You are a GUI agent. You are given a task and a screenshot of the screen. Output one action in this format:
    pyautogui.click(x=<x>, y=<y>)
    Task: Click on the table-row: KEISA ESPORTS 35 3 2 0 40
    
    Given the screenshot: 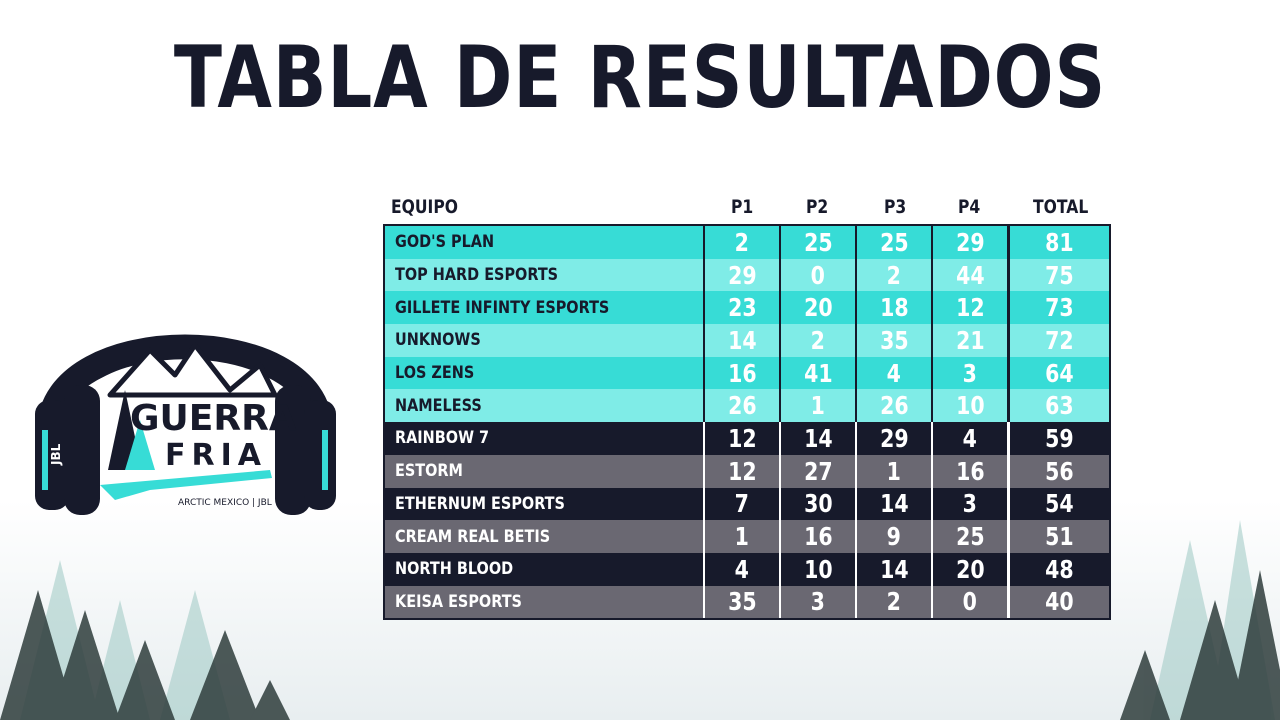 What is the action you would take?
    pyautogui.click(x=747, y=602)
    